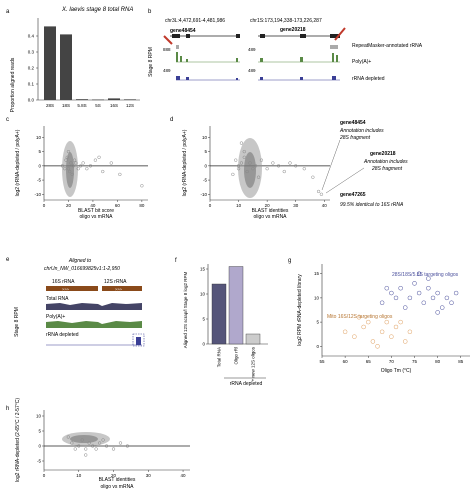 The height and width of the screenshot is (500, 475). What do you see at coordinates (325, 205) in the screenshot?
I see `panel-d-xtick-label: 40` at bounding box center [325, 205].